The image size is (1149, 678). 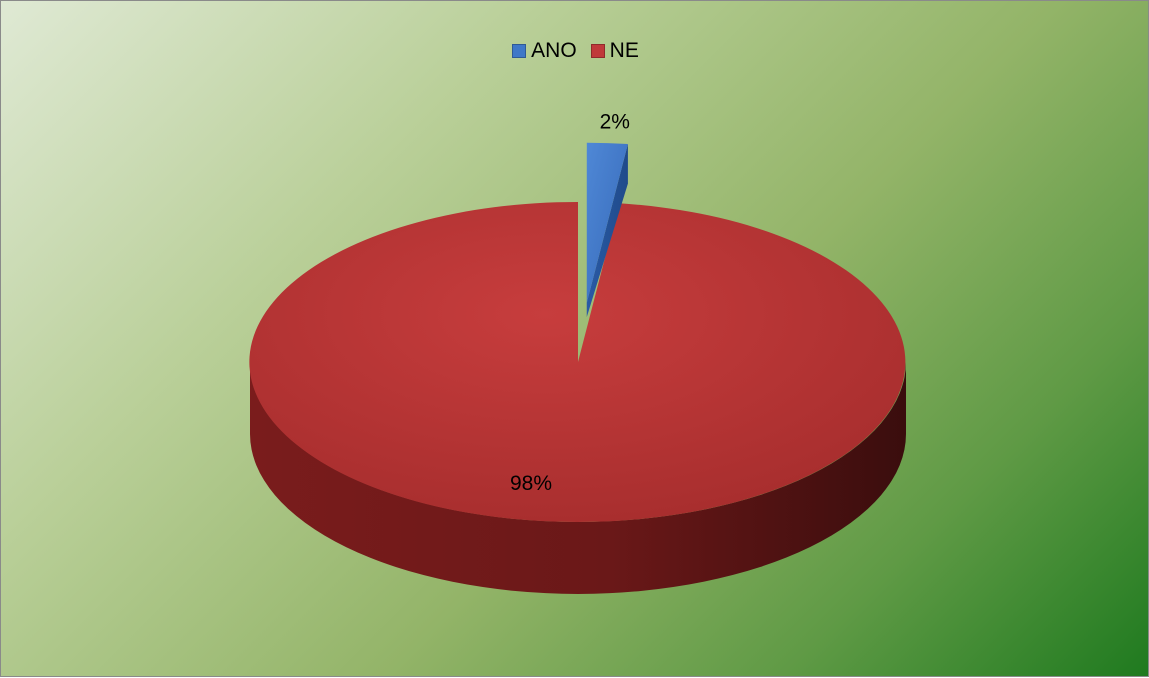 I want to click on legend-swatch-ano, so click(x=519, y=51).